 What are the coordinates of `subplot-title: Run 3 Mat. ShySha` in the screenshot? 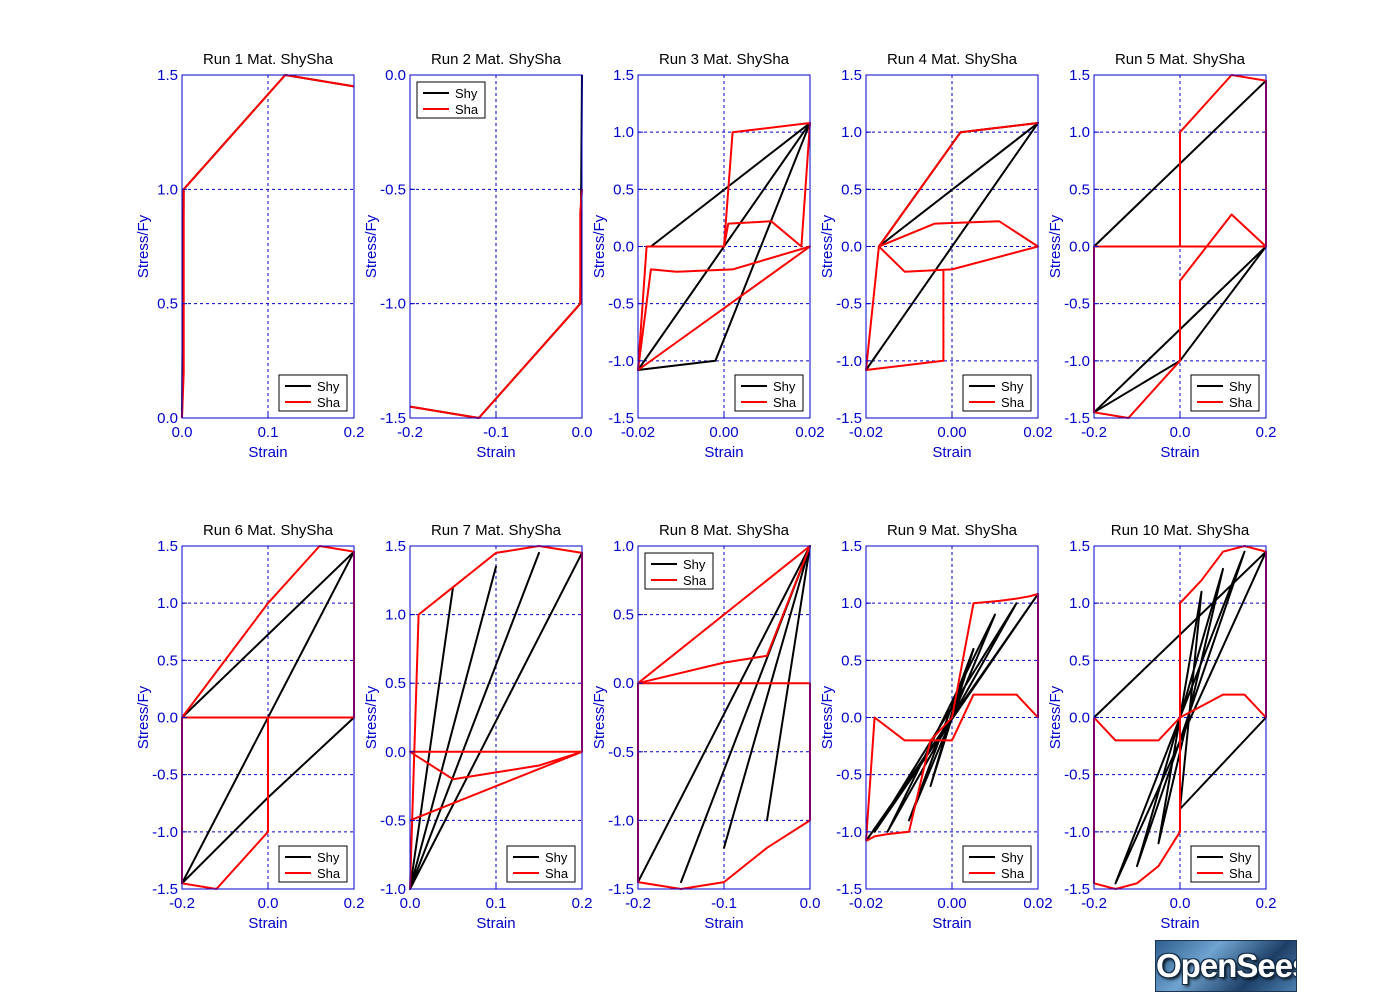 It's located at (724, 59).